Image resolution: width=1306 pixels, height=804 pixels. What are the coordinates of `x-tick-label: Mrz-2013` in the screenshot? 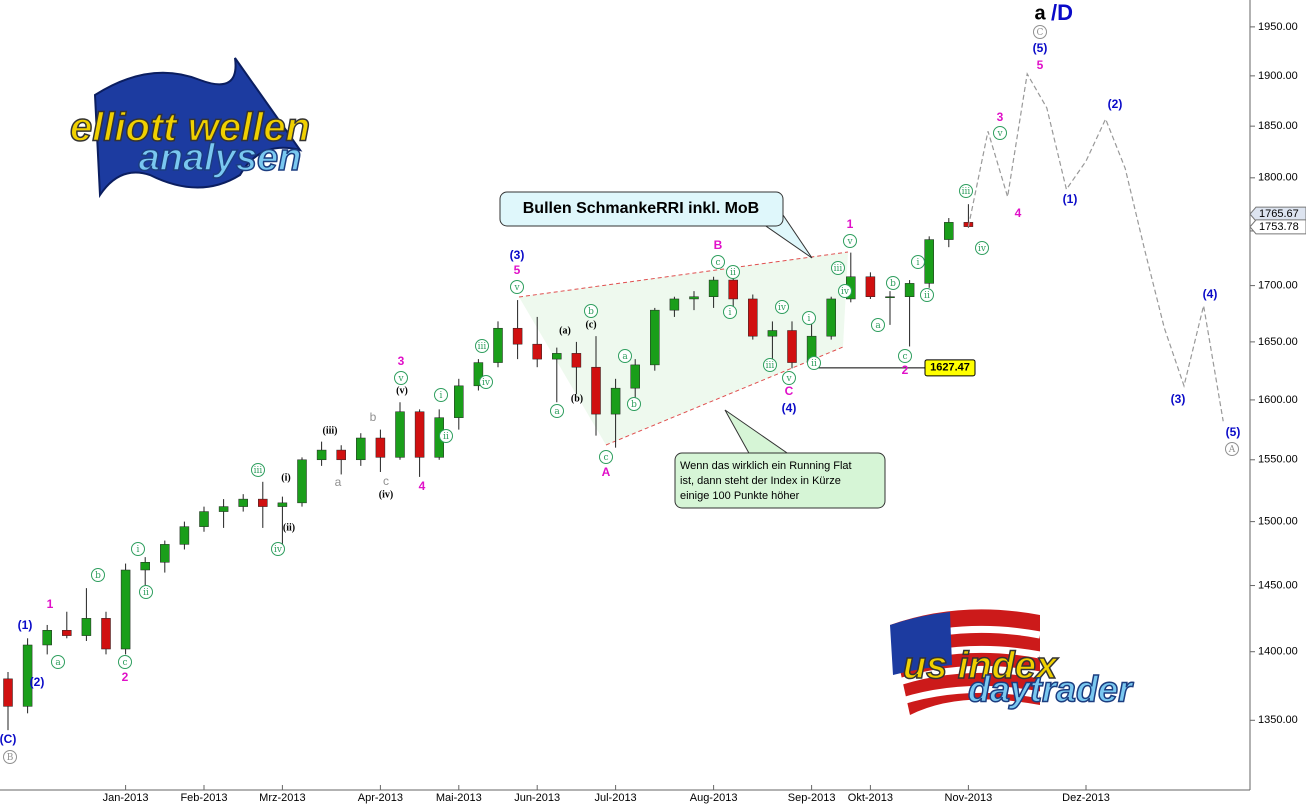 It's located at (282, 798).